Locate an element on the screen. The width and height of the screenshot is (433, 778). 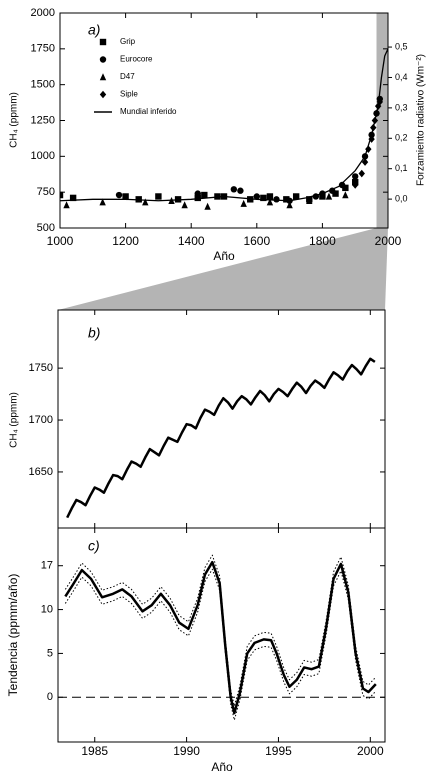
y-tick-label: 1250 is located at coordinates (43, 120).